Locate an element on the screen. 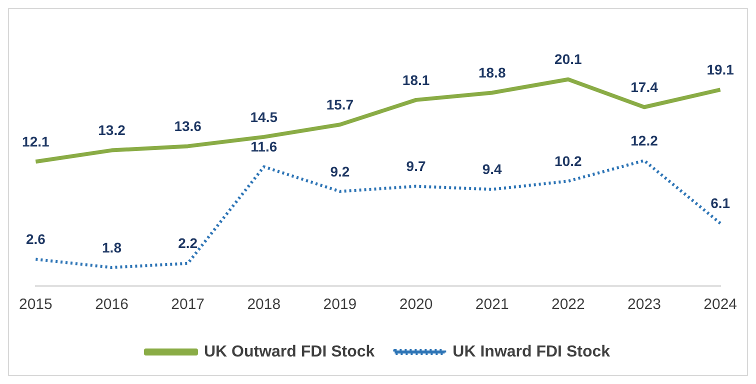  x-tick-label: 2018 is located at coordinates (264, 305).